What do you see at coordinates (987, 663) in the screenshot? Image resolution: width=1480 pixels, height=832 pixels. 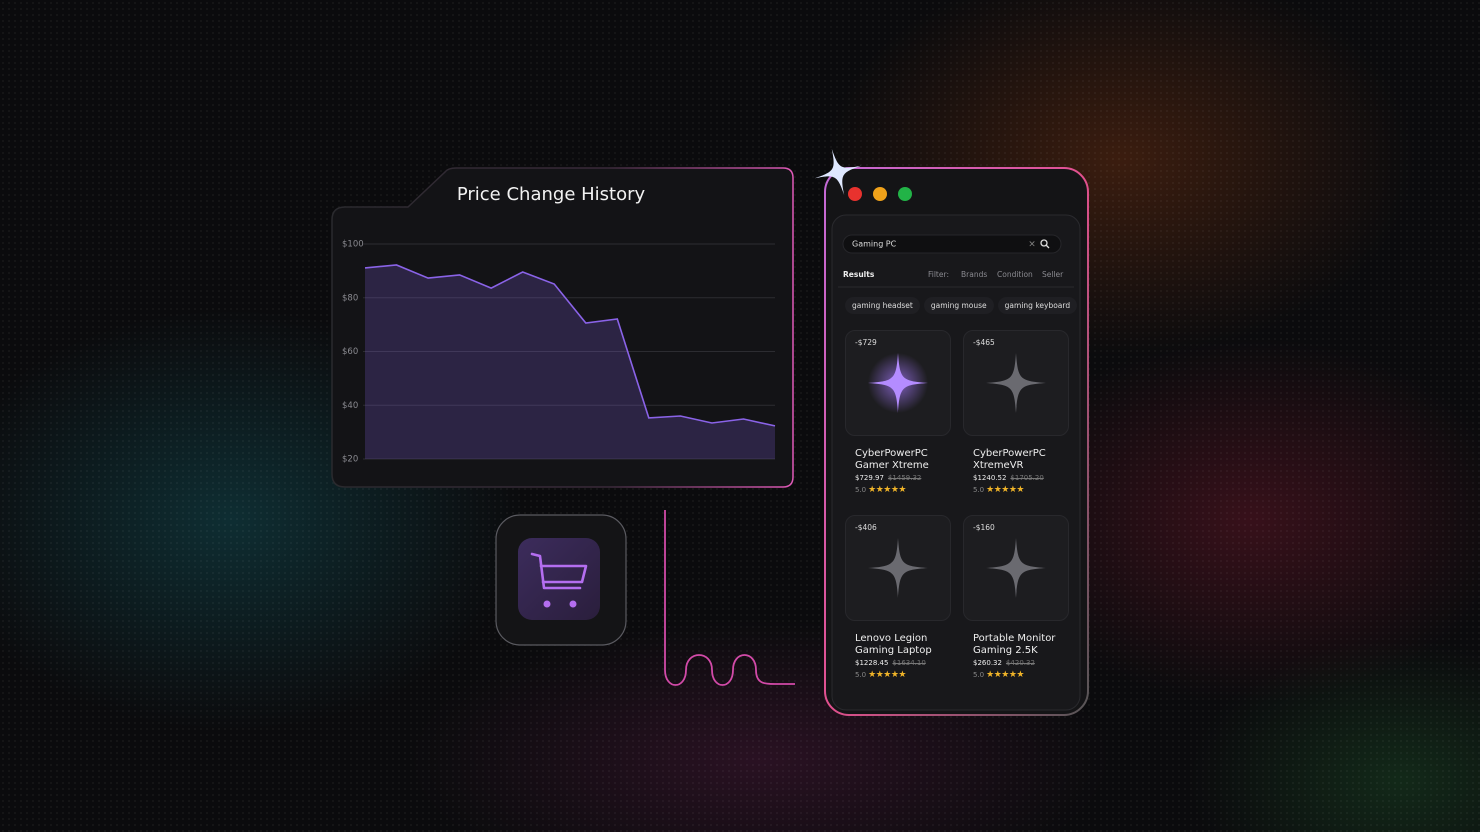 I see `price: $260.32` at bounding box center [987, 663].